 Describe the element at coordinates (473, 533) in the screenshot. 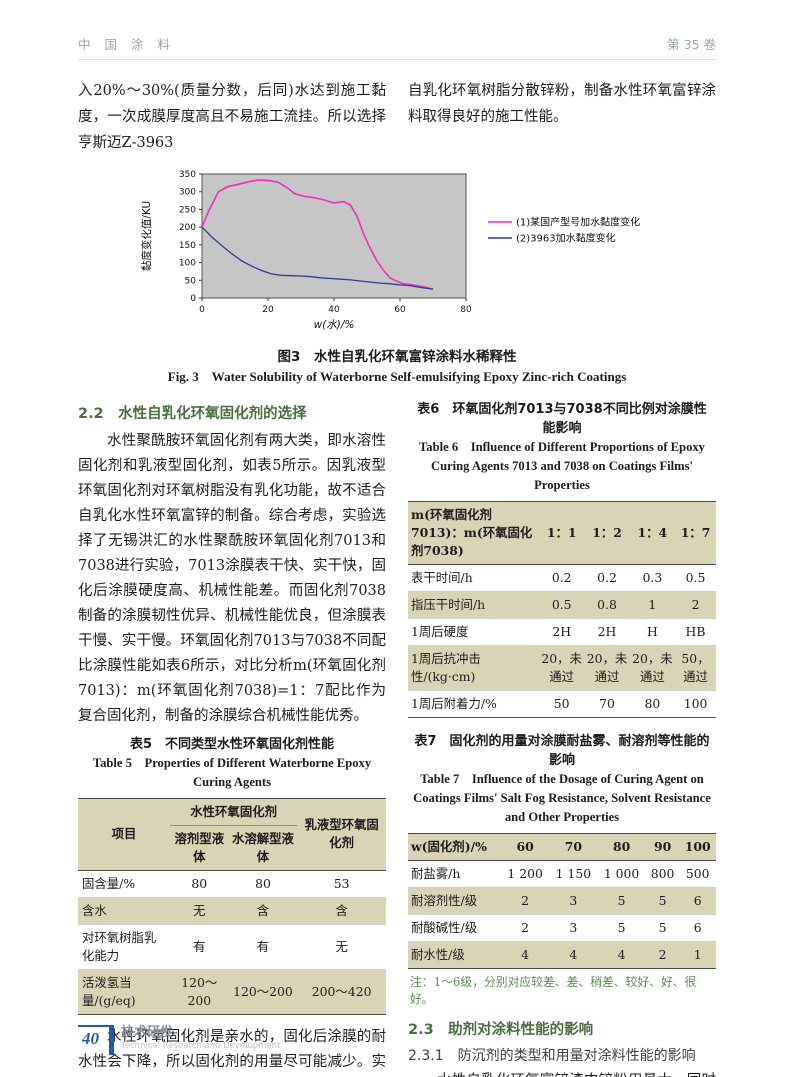

I see `header-cell: m(环氧固化剂7013)：m(环氧固化剂7038)` at that location.